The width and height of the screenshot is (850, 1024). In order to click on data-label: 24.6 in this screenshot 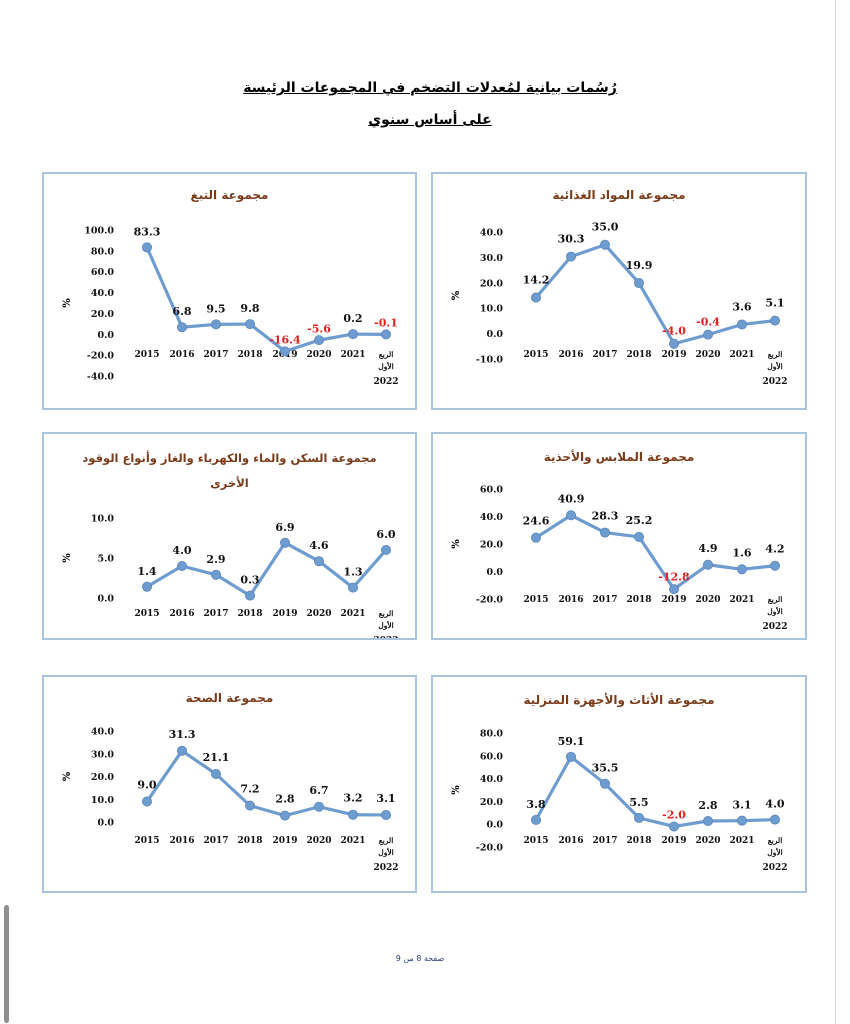, I will do `click(536, 521)`.